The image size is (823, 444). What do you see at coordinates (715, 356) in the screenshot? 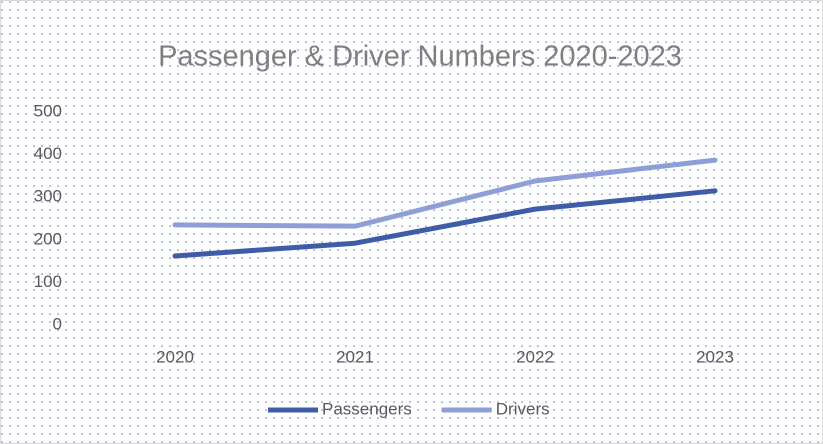
I see `x-tick-label: 2023` at bounding box center [715, 356].